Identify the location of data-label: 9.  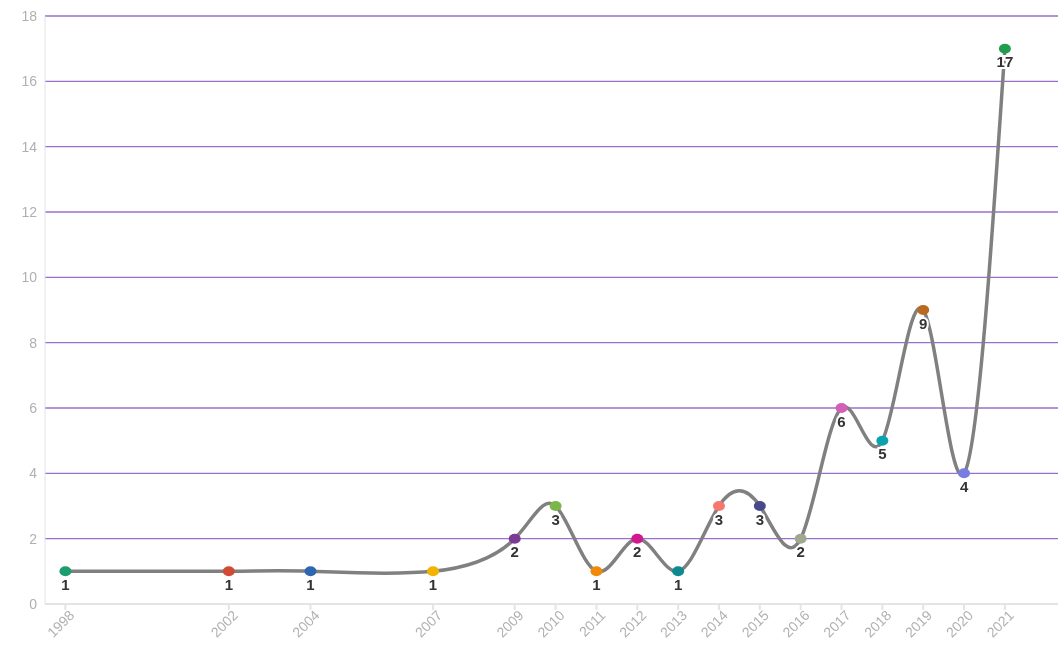
(923, 323).